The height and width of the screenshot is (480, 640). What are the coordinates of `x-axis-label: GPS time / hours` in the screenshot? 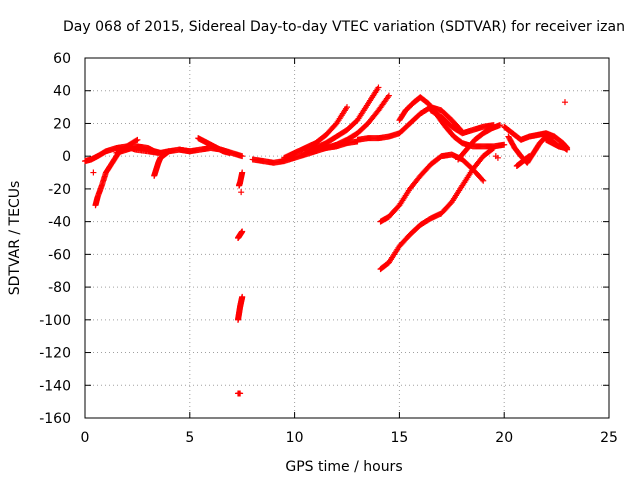 It's located at (343, 467).